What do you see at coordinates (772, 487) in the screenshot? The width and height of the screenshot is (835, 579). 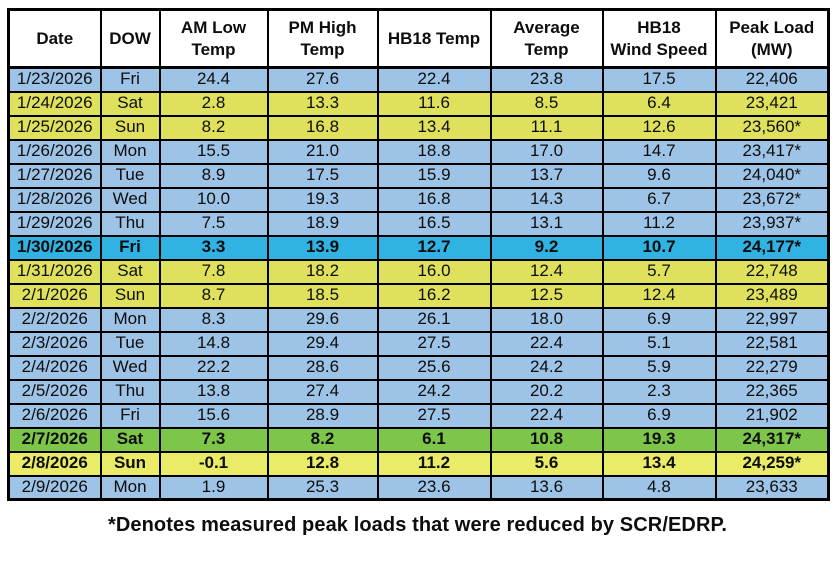 I see `cell-peak-load: 23,633` at bounding box center [772, 487].